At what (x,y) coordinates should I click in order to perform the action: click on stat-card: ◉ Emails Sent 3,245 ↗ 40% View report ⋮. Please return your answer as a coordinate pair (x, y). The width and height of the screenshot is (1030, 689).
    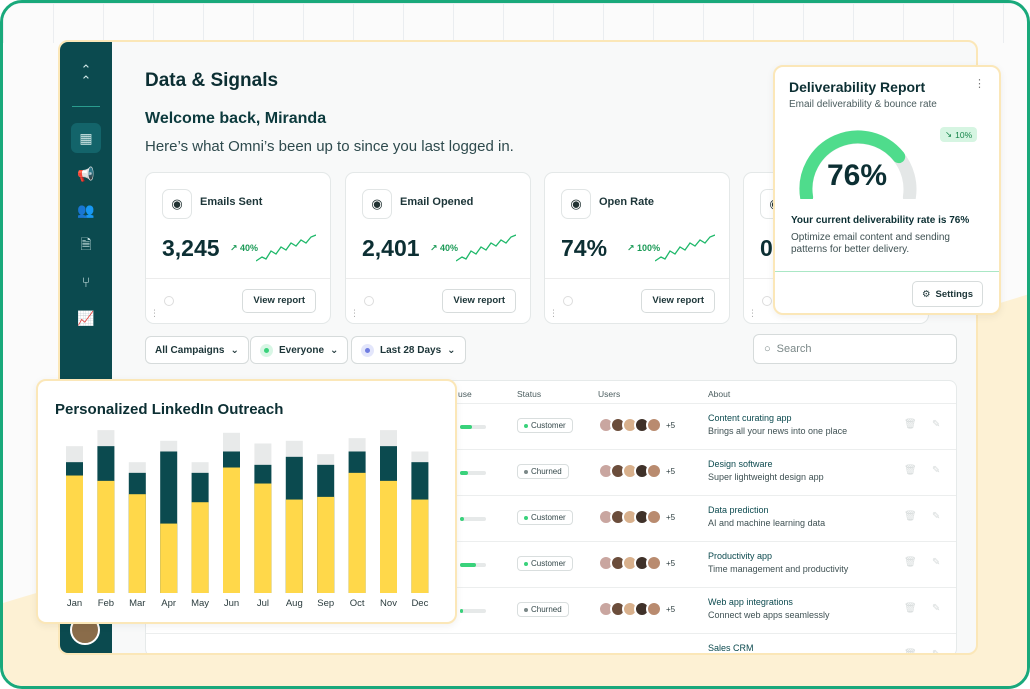
    Looking at the image, I should click on (238, 248).